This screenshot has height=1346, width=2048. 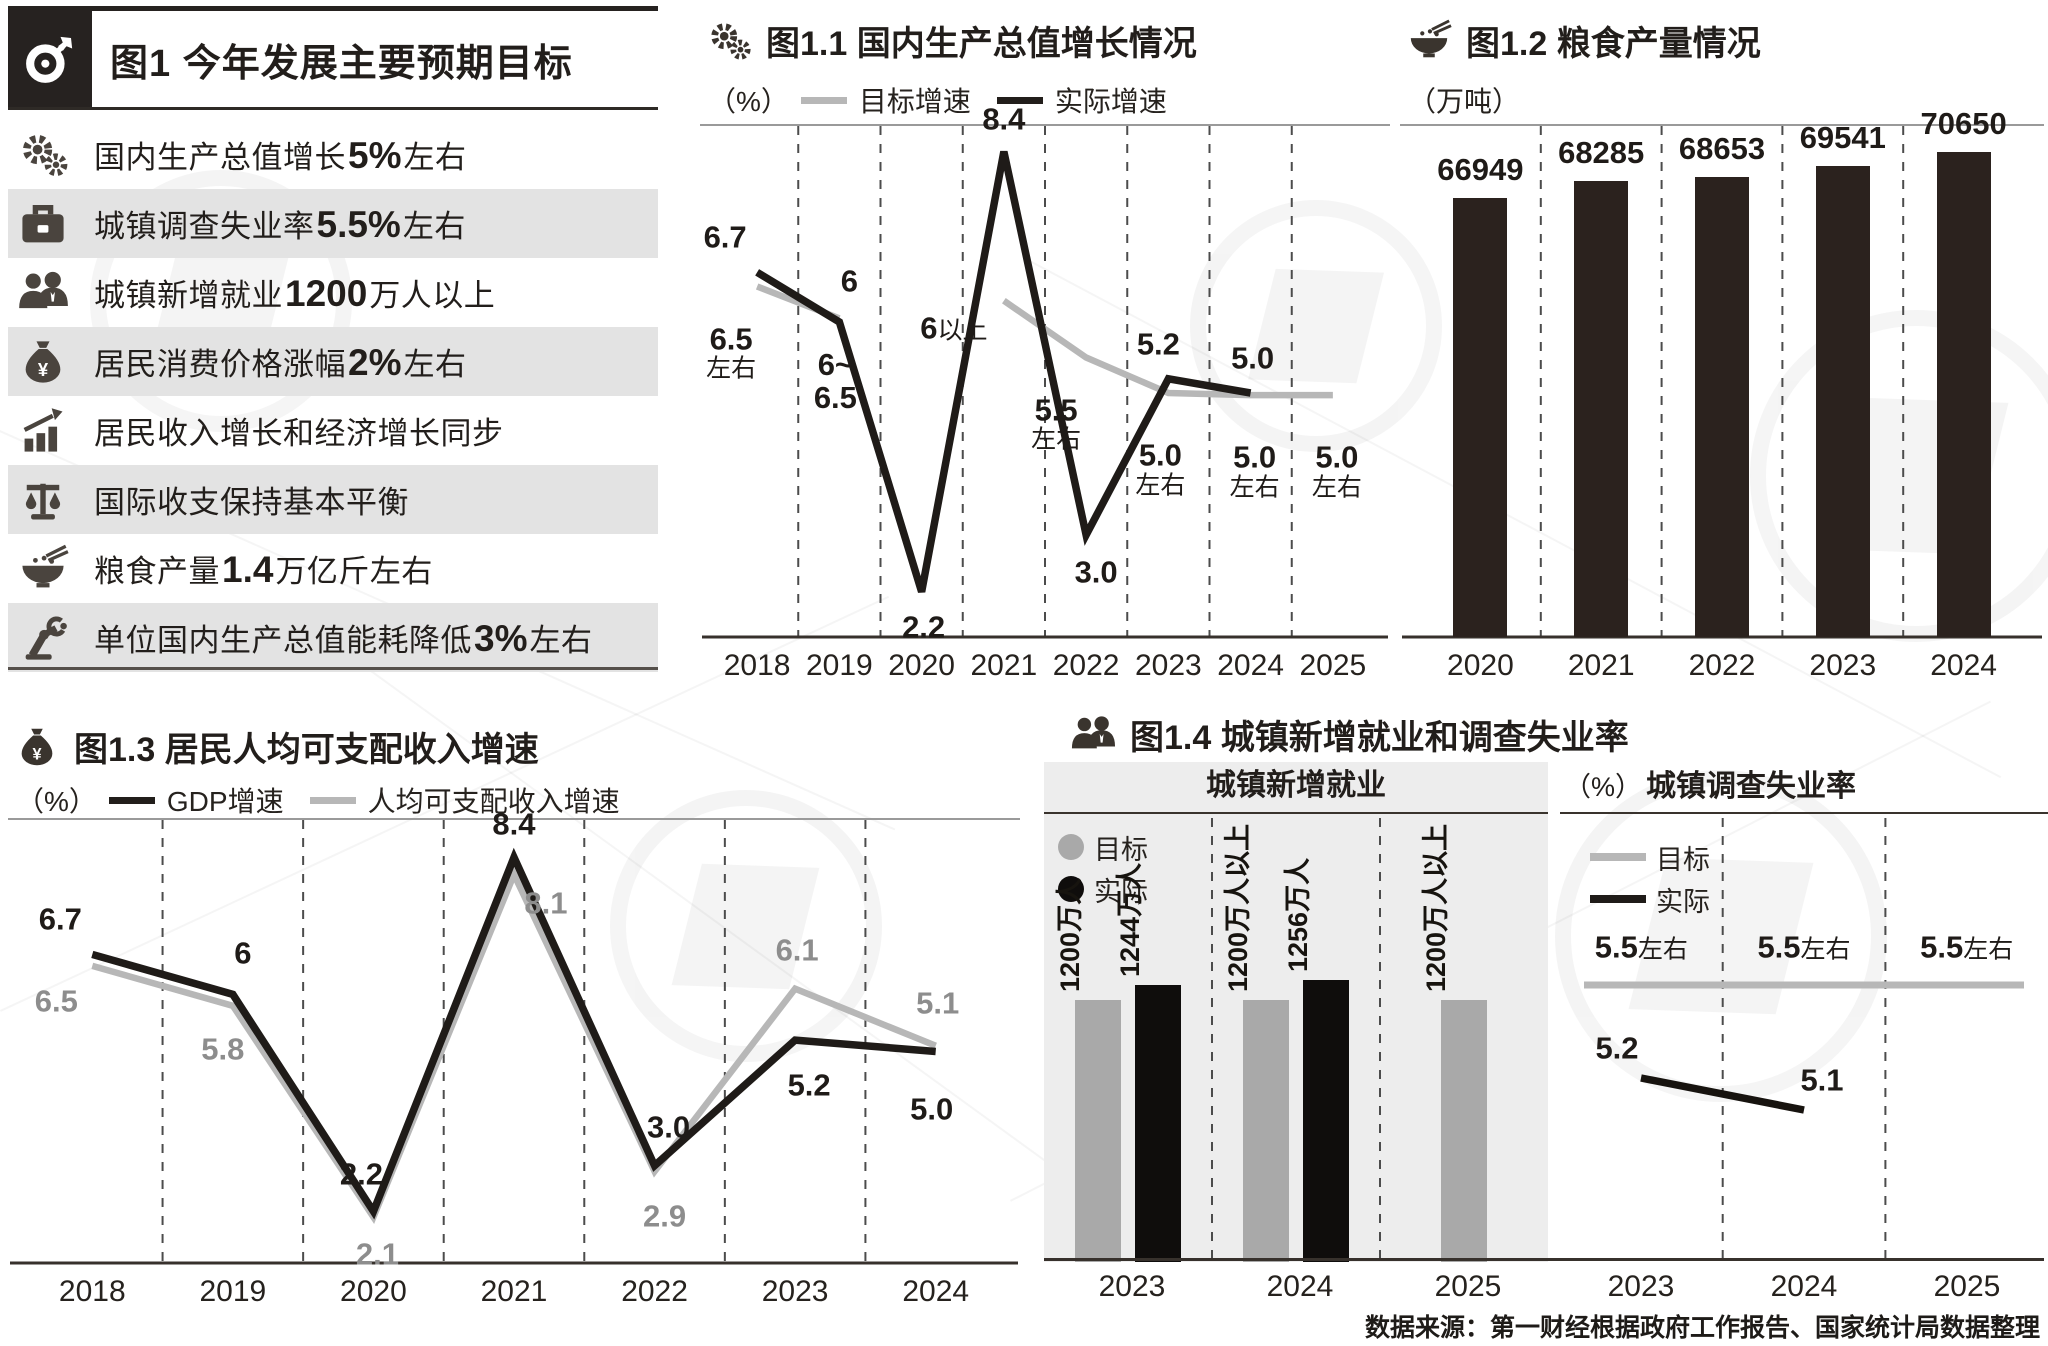 I want to click on unemployment-legend: 目标 实际, so click(x=1650, y=878).